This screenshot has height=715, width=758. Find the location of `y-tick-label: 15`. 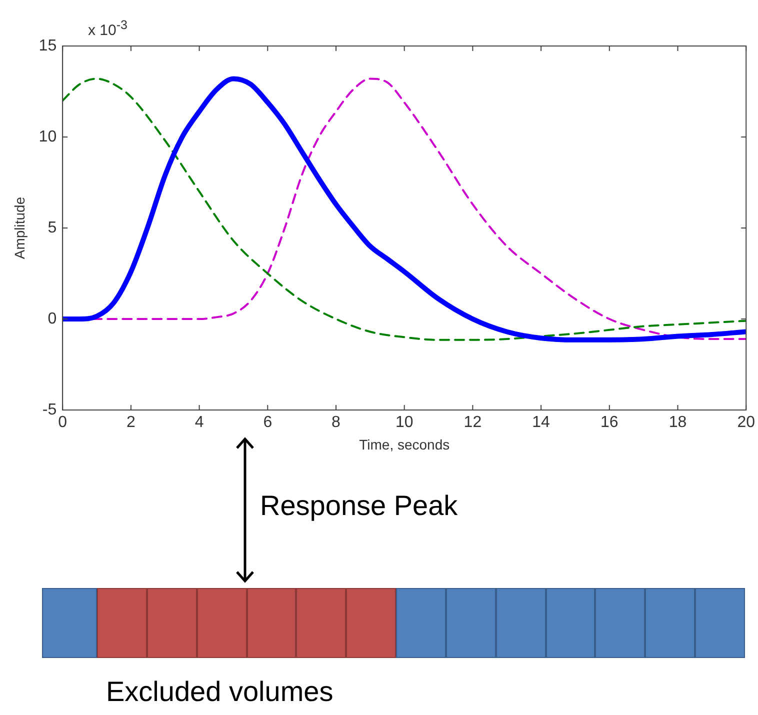

y-tick-label: 15 is located at coordinates (47, 45).